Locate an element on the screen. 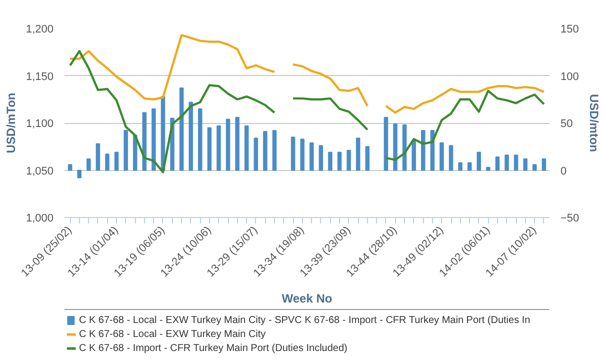 The width and height of the screenshot is (604, 360). y2-axis-title: USD/mton is located at coordinates (594, 123).